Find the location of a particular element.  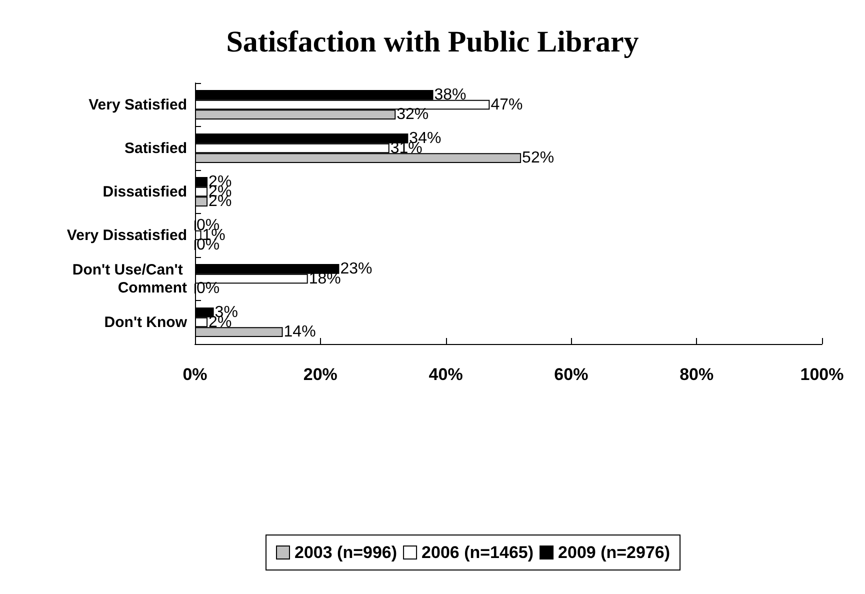

data-label: 38% is located at coordinates (450, 95).